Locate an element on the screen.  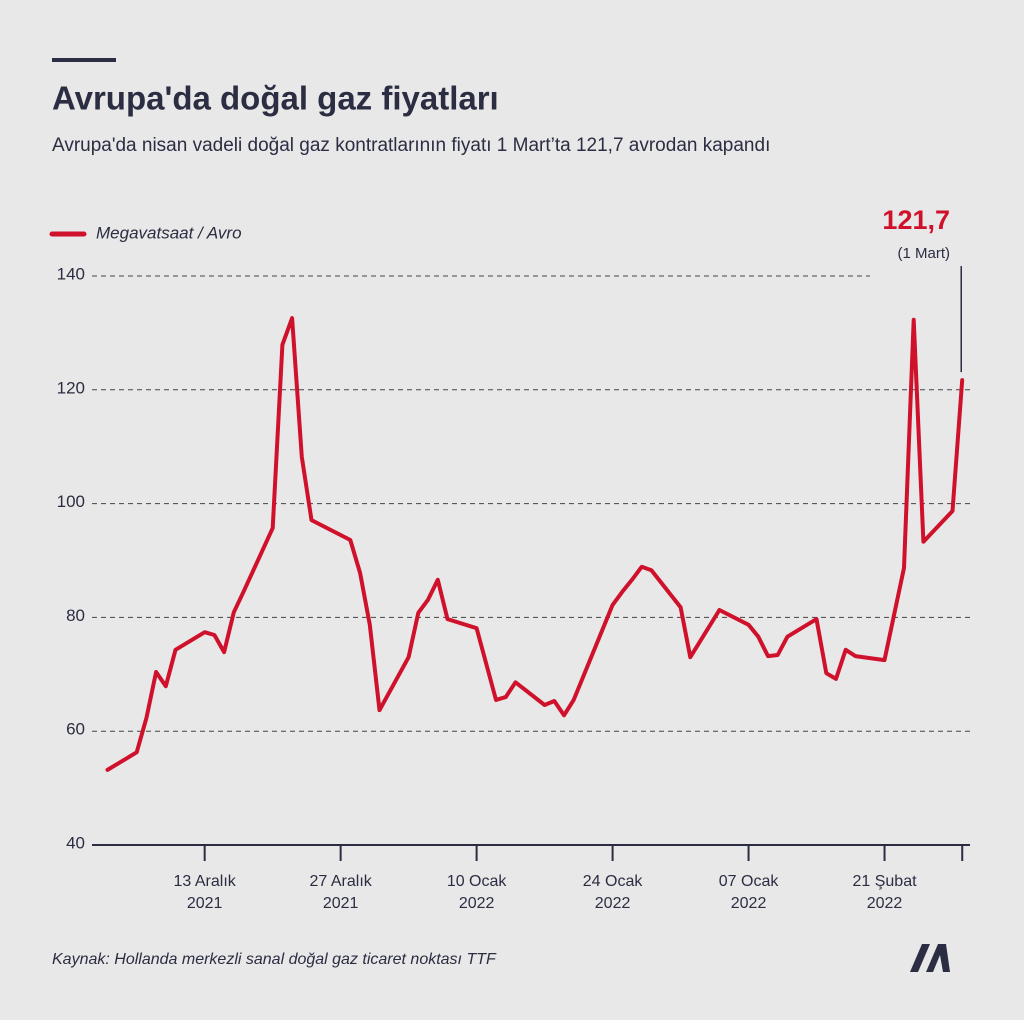
legend-label: Megavatsaat / Avro is located at coordinates (169, 232).